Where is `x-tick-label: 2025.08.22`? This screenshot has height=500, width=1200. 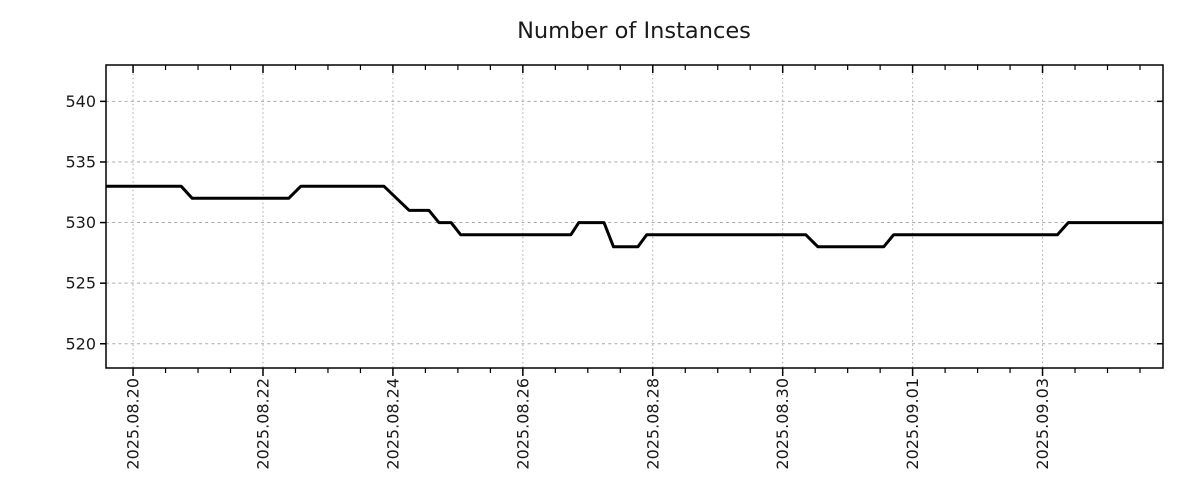
x-tick-label: 2025.08.22 is located at coordinates (262, 424).